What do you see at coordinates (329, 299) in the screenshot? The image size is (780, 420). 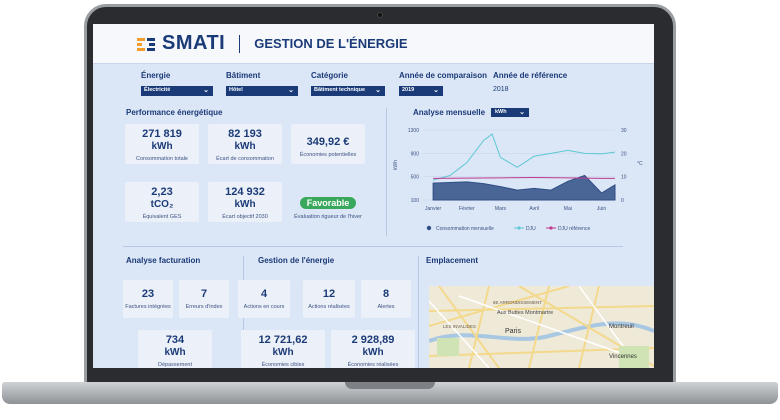 I see `kpi-card: 12 Actions réalisées` at bounding box center [329, 299].